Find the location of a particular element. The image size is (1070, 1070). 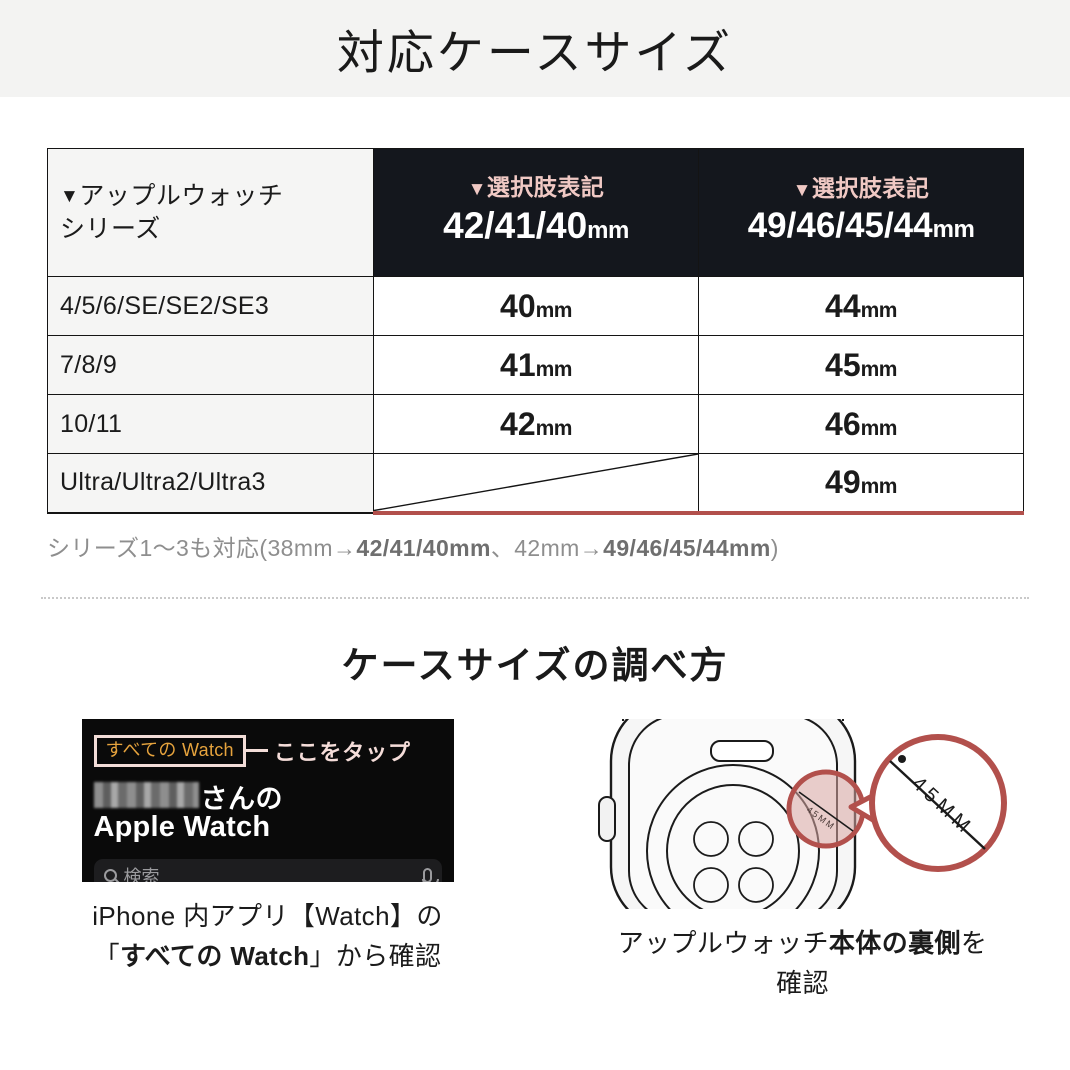

all-watch-button: すべての Watch is located at coordinates (169, 750).